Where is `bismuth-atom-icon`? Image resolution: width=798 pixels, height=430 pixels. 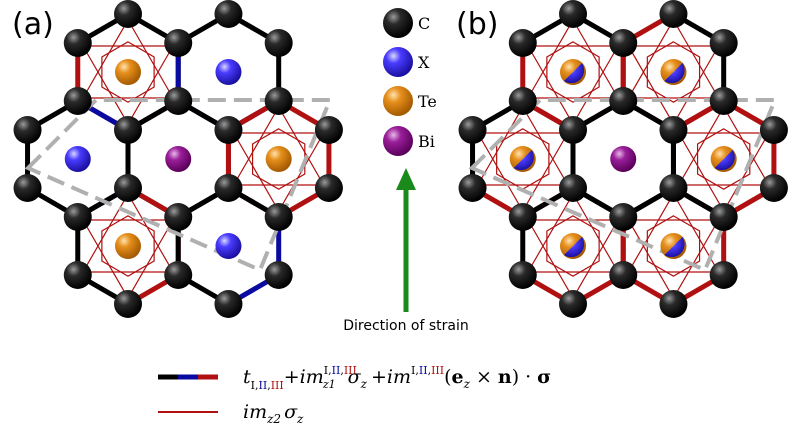
bismuth-atom-icon is located at coordinates (398, 141).